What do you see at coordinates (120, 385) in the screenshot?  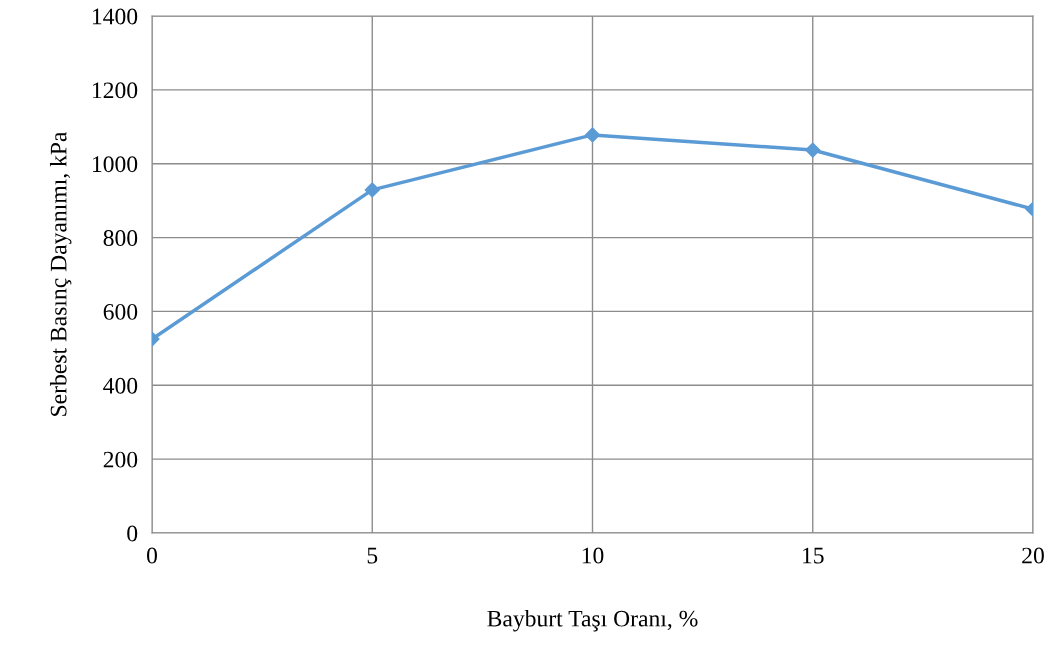 I see `y-tick-label: 400` at bounding box center [120, 385].